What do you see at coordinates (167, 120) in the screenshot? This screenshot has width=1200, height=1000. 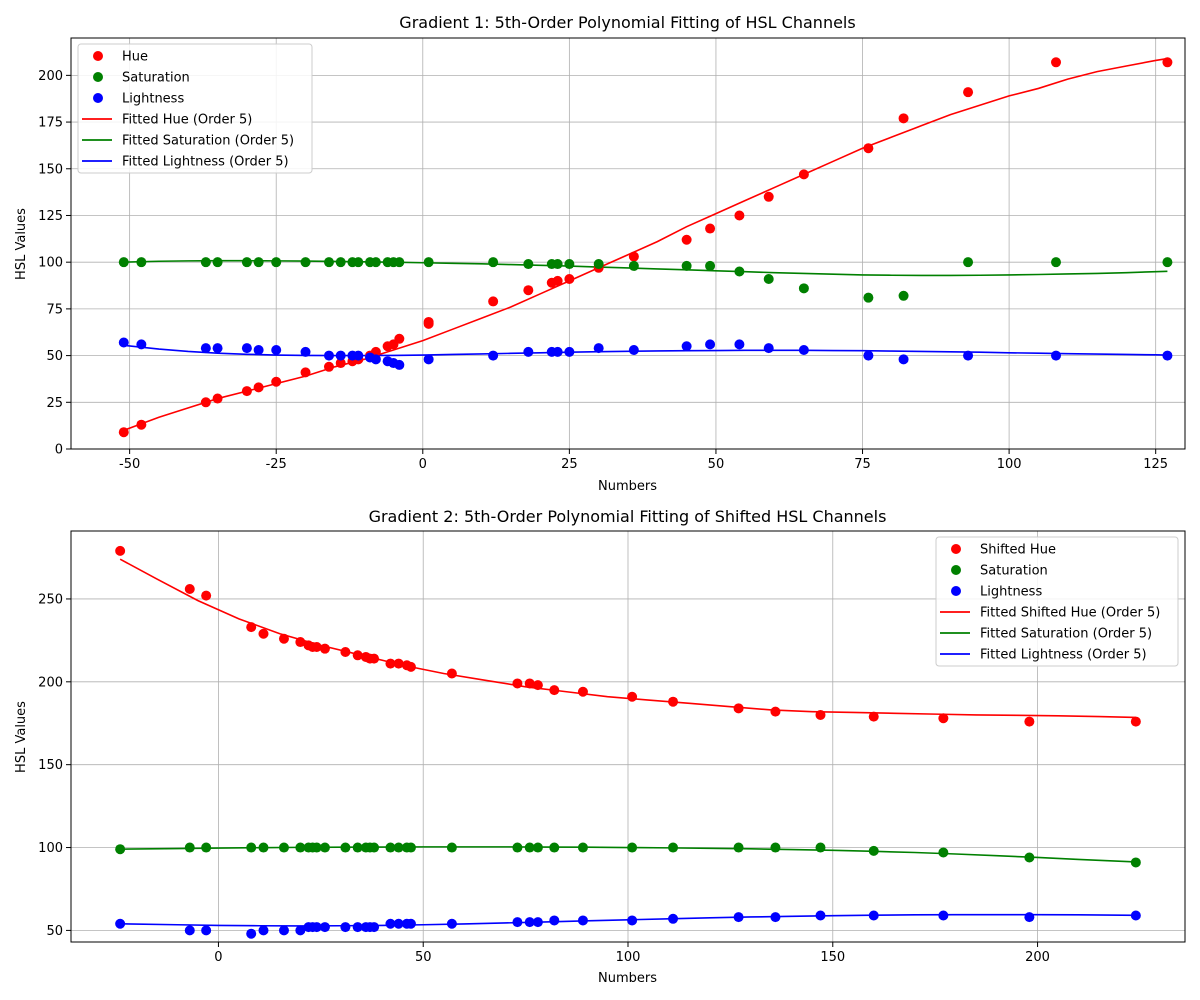 I see `legend-item-fitted-hue-order-5: Fitted Hue (Order 5)` at bounding box center [167, 120].